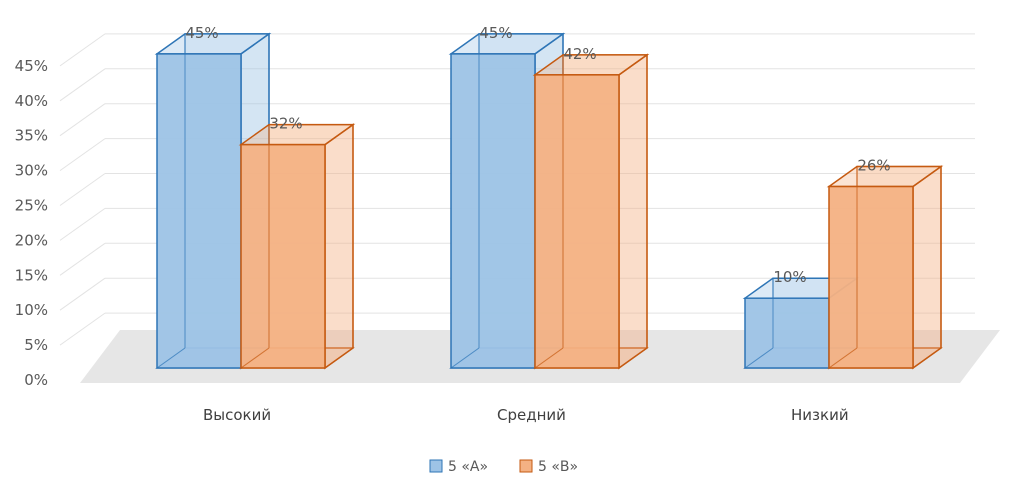 This screenshot has height=477, width=1014. Describe the element at coordinates (31, 66) in the screenshot. I see `y-tick-label: 45%` at that location.